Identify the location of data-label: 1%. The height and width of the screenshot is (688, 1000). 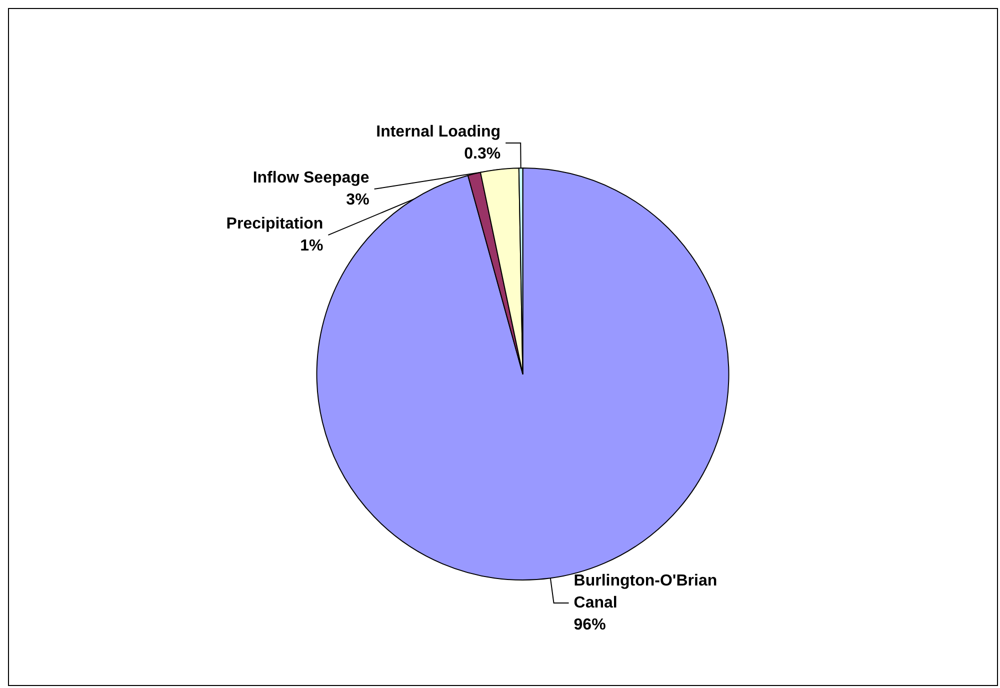
(312, 246).